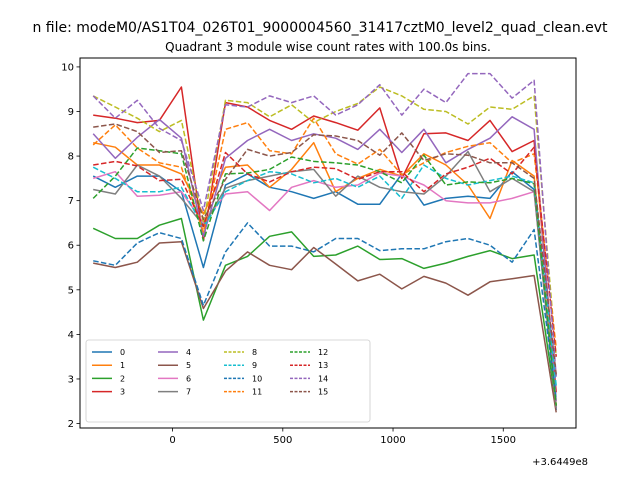 This screenshot has height=480, width=640. What do you see at coordinates (254, 352) in the screenshot?
I see `legend-label-8: 8` at bounding box center [254, 352].